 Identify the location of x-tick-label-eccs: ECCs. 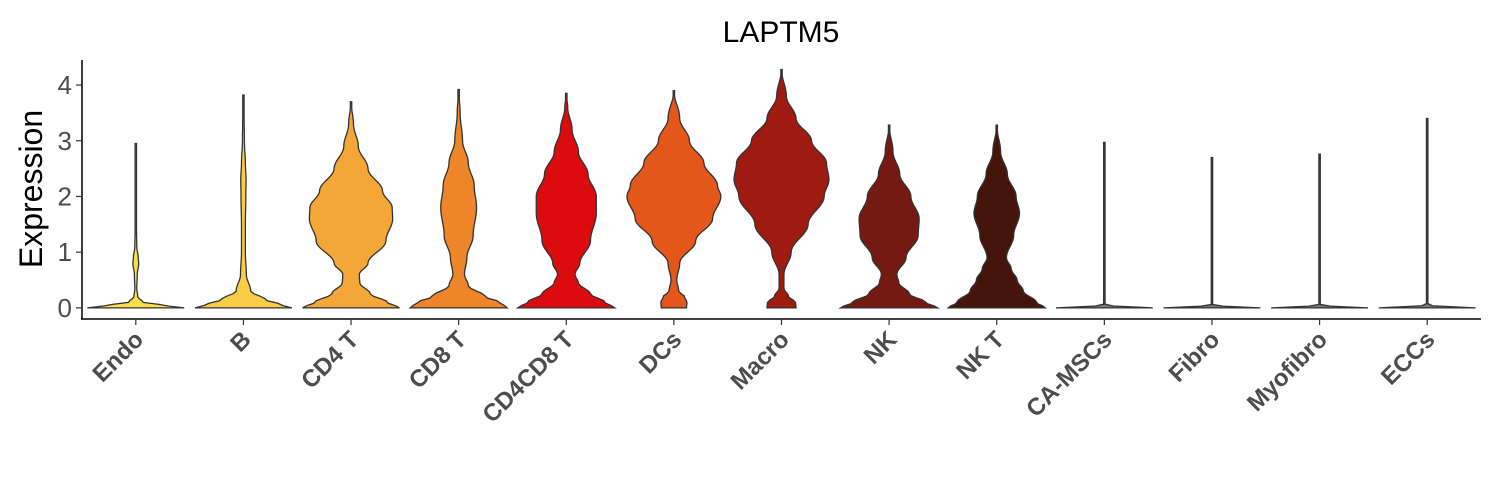
(1408, 358).